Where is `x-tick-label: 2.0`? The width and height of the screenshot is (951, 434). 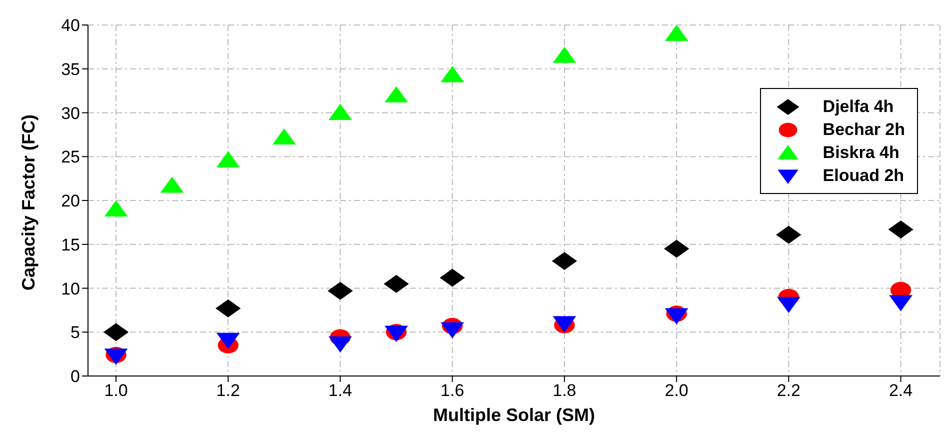 x-tick-label: 2.0 is located at coordinates (676, 390).